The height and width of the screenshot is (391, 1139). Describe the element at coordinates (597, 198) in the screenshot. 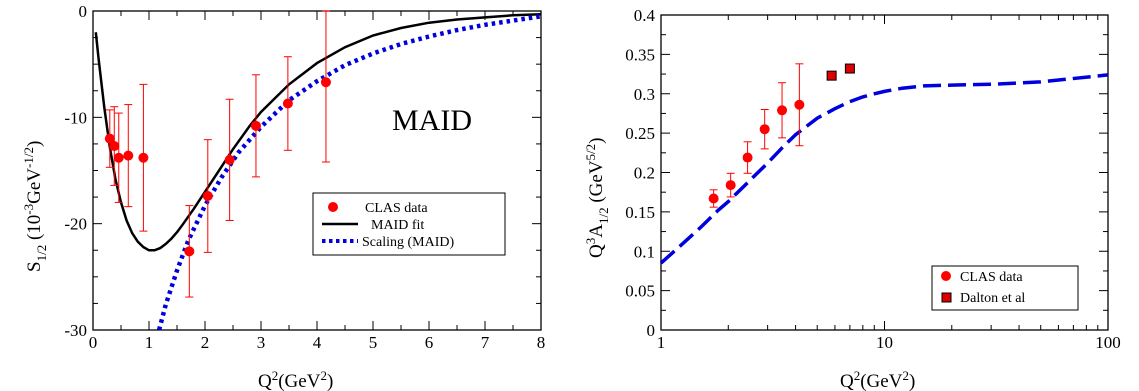

I see `y-axis-label-right: Q3A1/2 (GeV5/2)` at that location.